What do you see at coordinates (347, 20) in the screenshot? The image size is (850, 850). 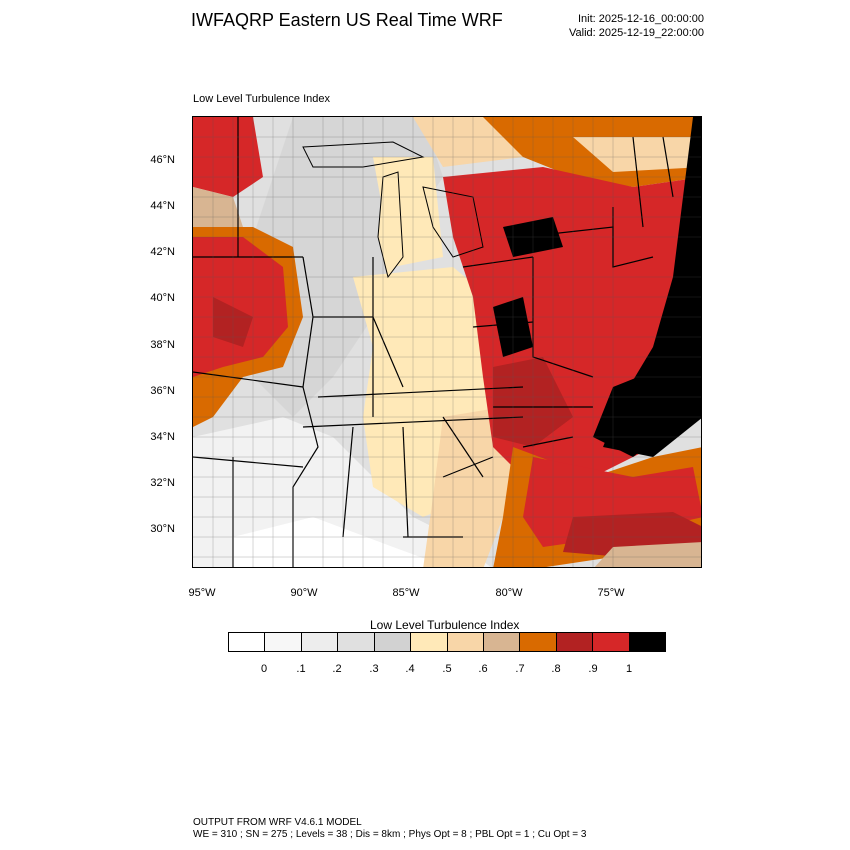 I see `map-title: IWFAQRP Eastern US Real Time WRF` at bounding box center [347, 20].